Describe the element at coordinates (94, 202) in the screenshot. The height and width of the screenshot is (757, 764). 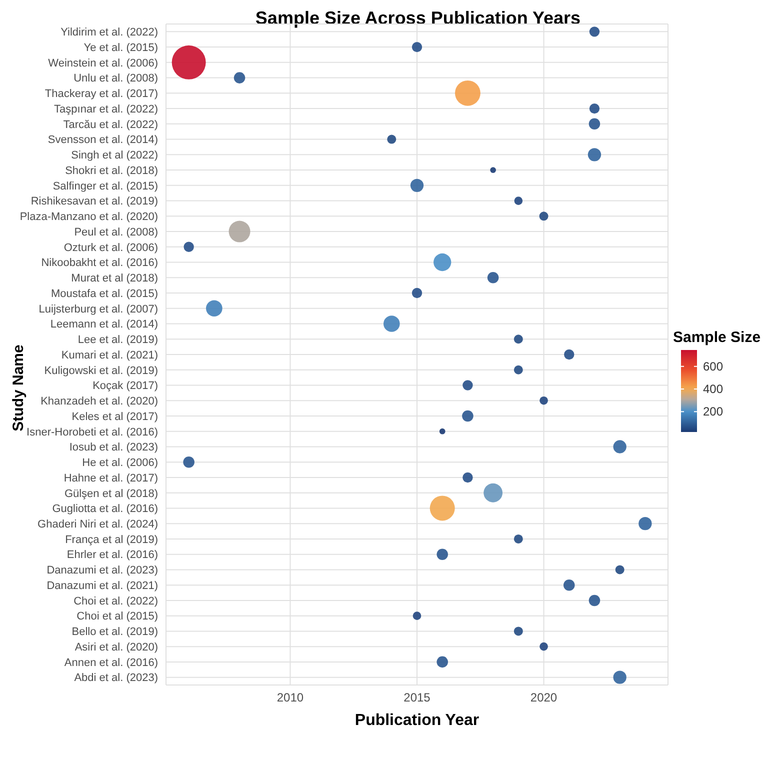
I see `y-tick-label: Rishikesavan et al. (2019)` at that location.